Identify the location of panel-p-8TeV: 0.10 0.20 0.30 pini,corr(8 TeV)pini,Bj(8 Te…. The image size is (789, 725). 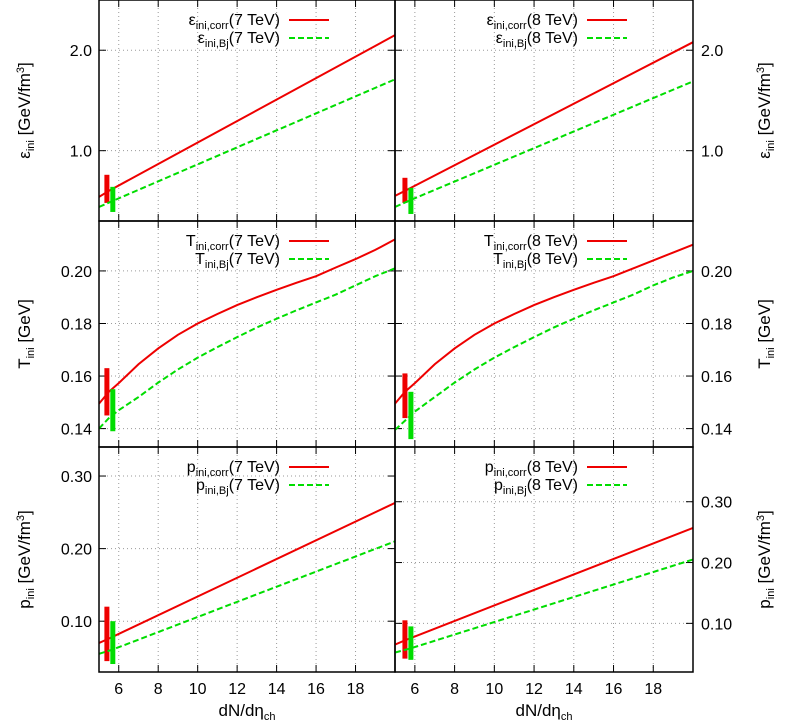
(563, 572).